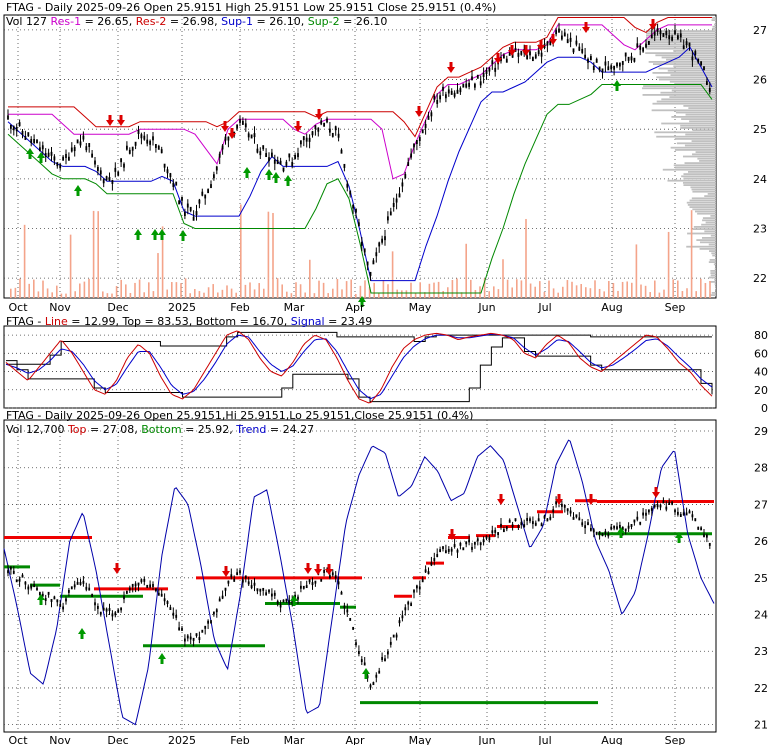  What do you see at coordinates (114, 429) in the screenshot?
I see `chart_data.2.info_line_2-part: = 27.08,` at bounding box center [114, 429].